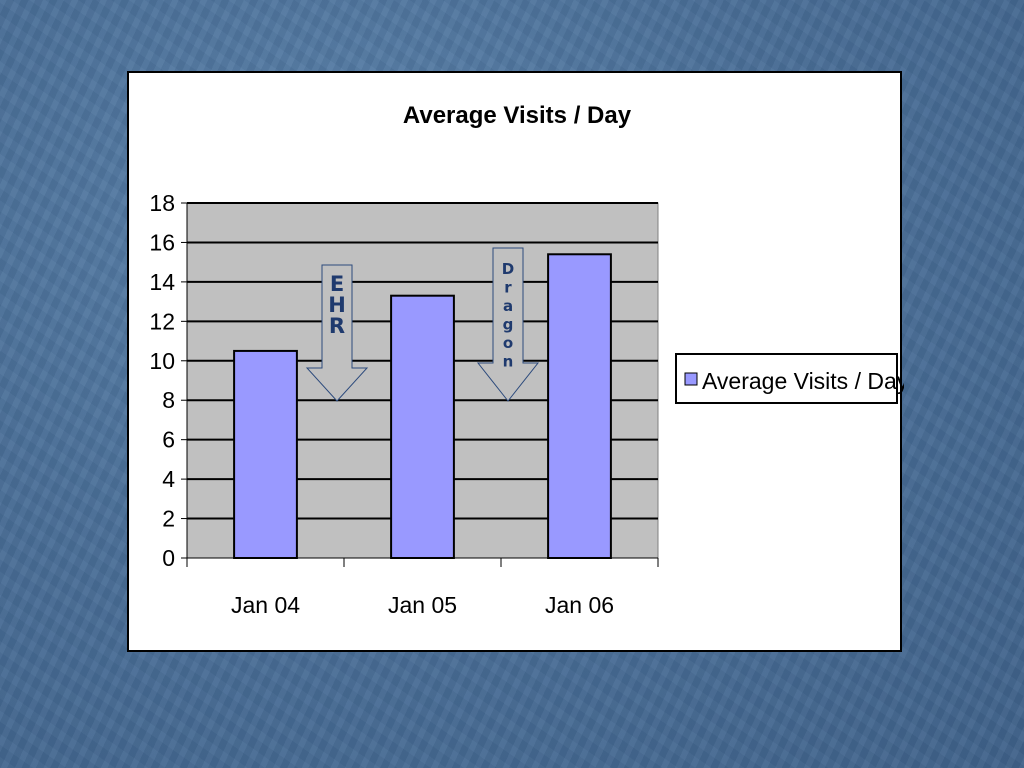 The height and width of the screenshot is (768, 1024). Describe the element at coordinates (162, 361) in the screenshot. I see `y-tick-label: 10` at that location.